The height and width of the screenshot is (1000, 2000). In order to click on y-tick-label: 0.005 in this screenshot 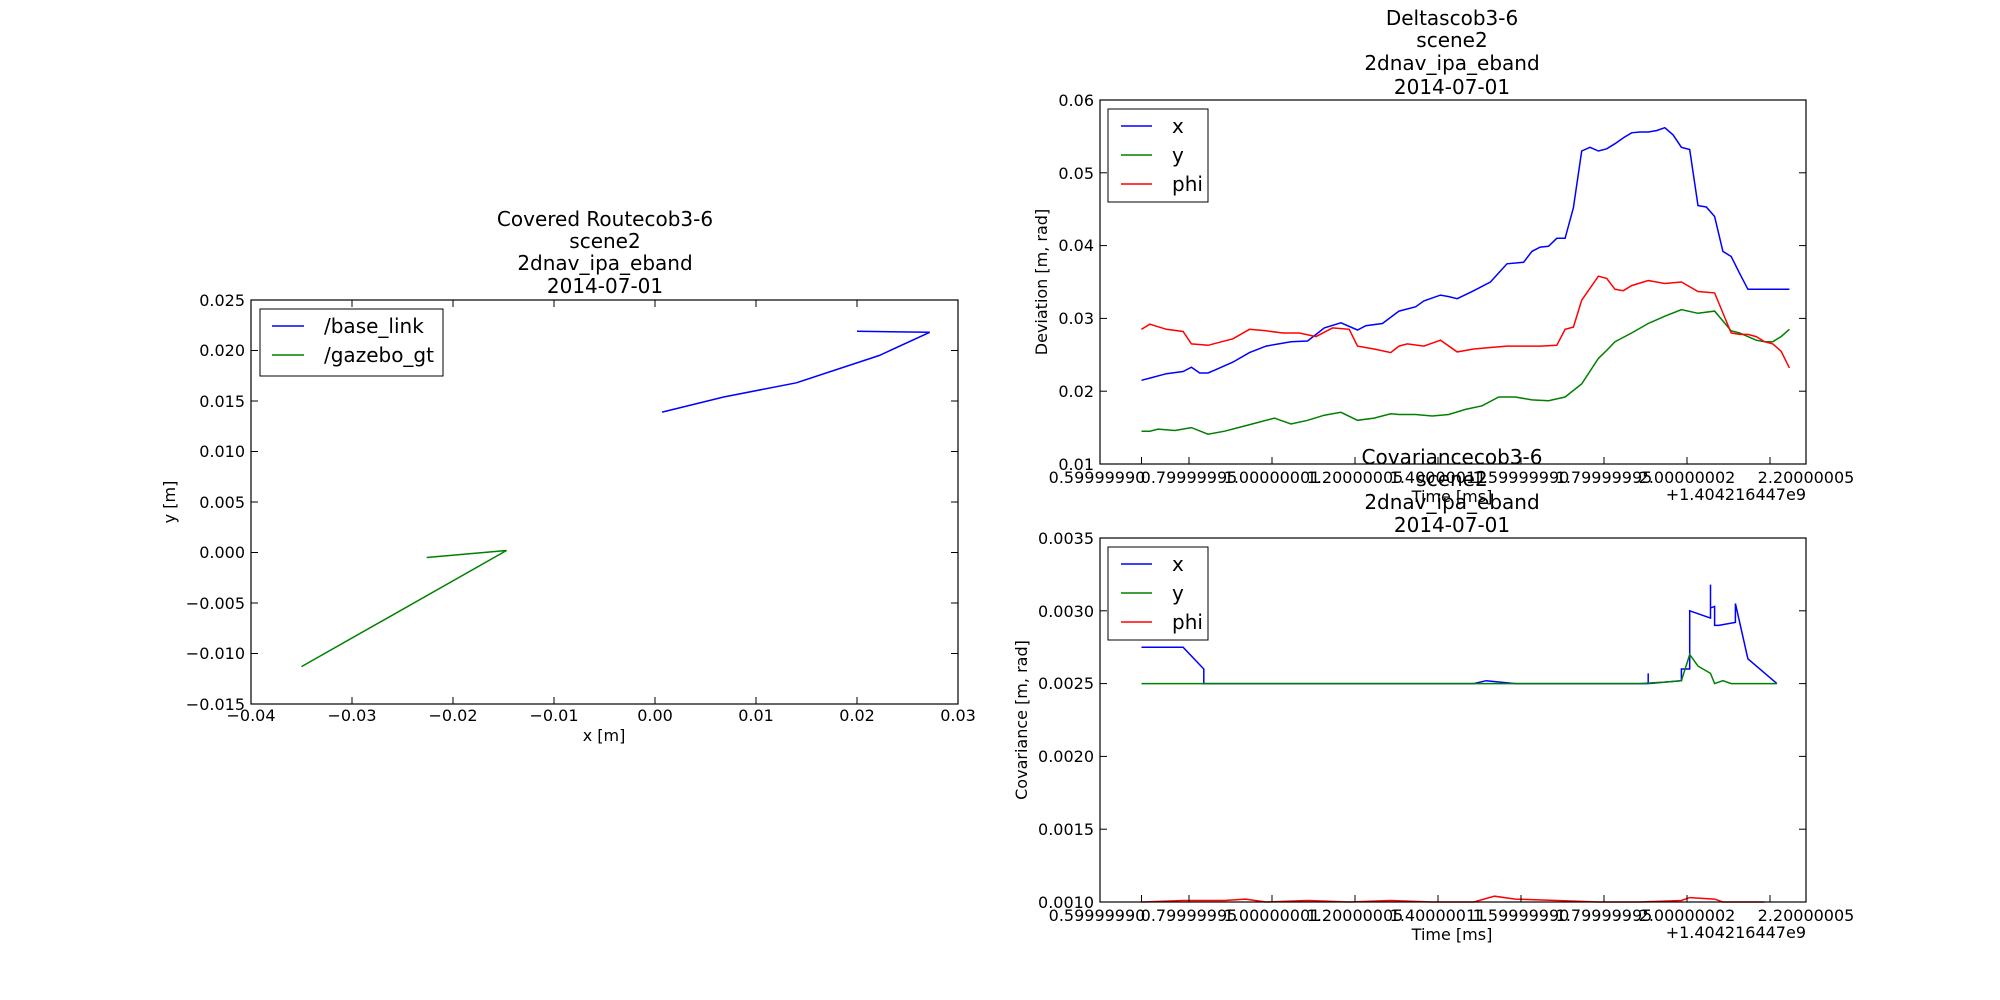, I will do `click(222, 502)`.